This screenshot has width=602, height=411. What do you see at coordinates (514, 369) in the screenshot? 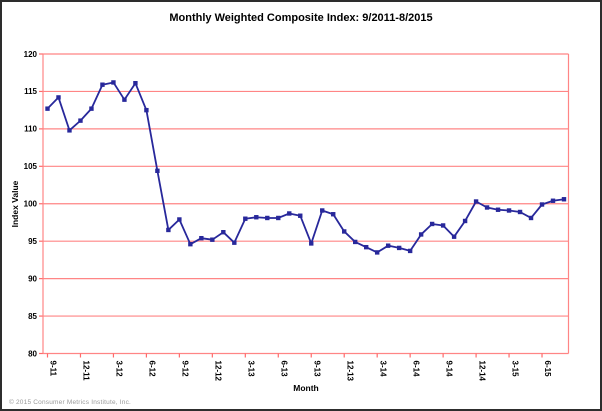
I see `x-tick-label: 3-15` at bounding box center [514, 369].